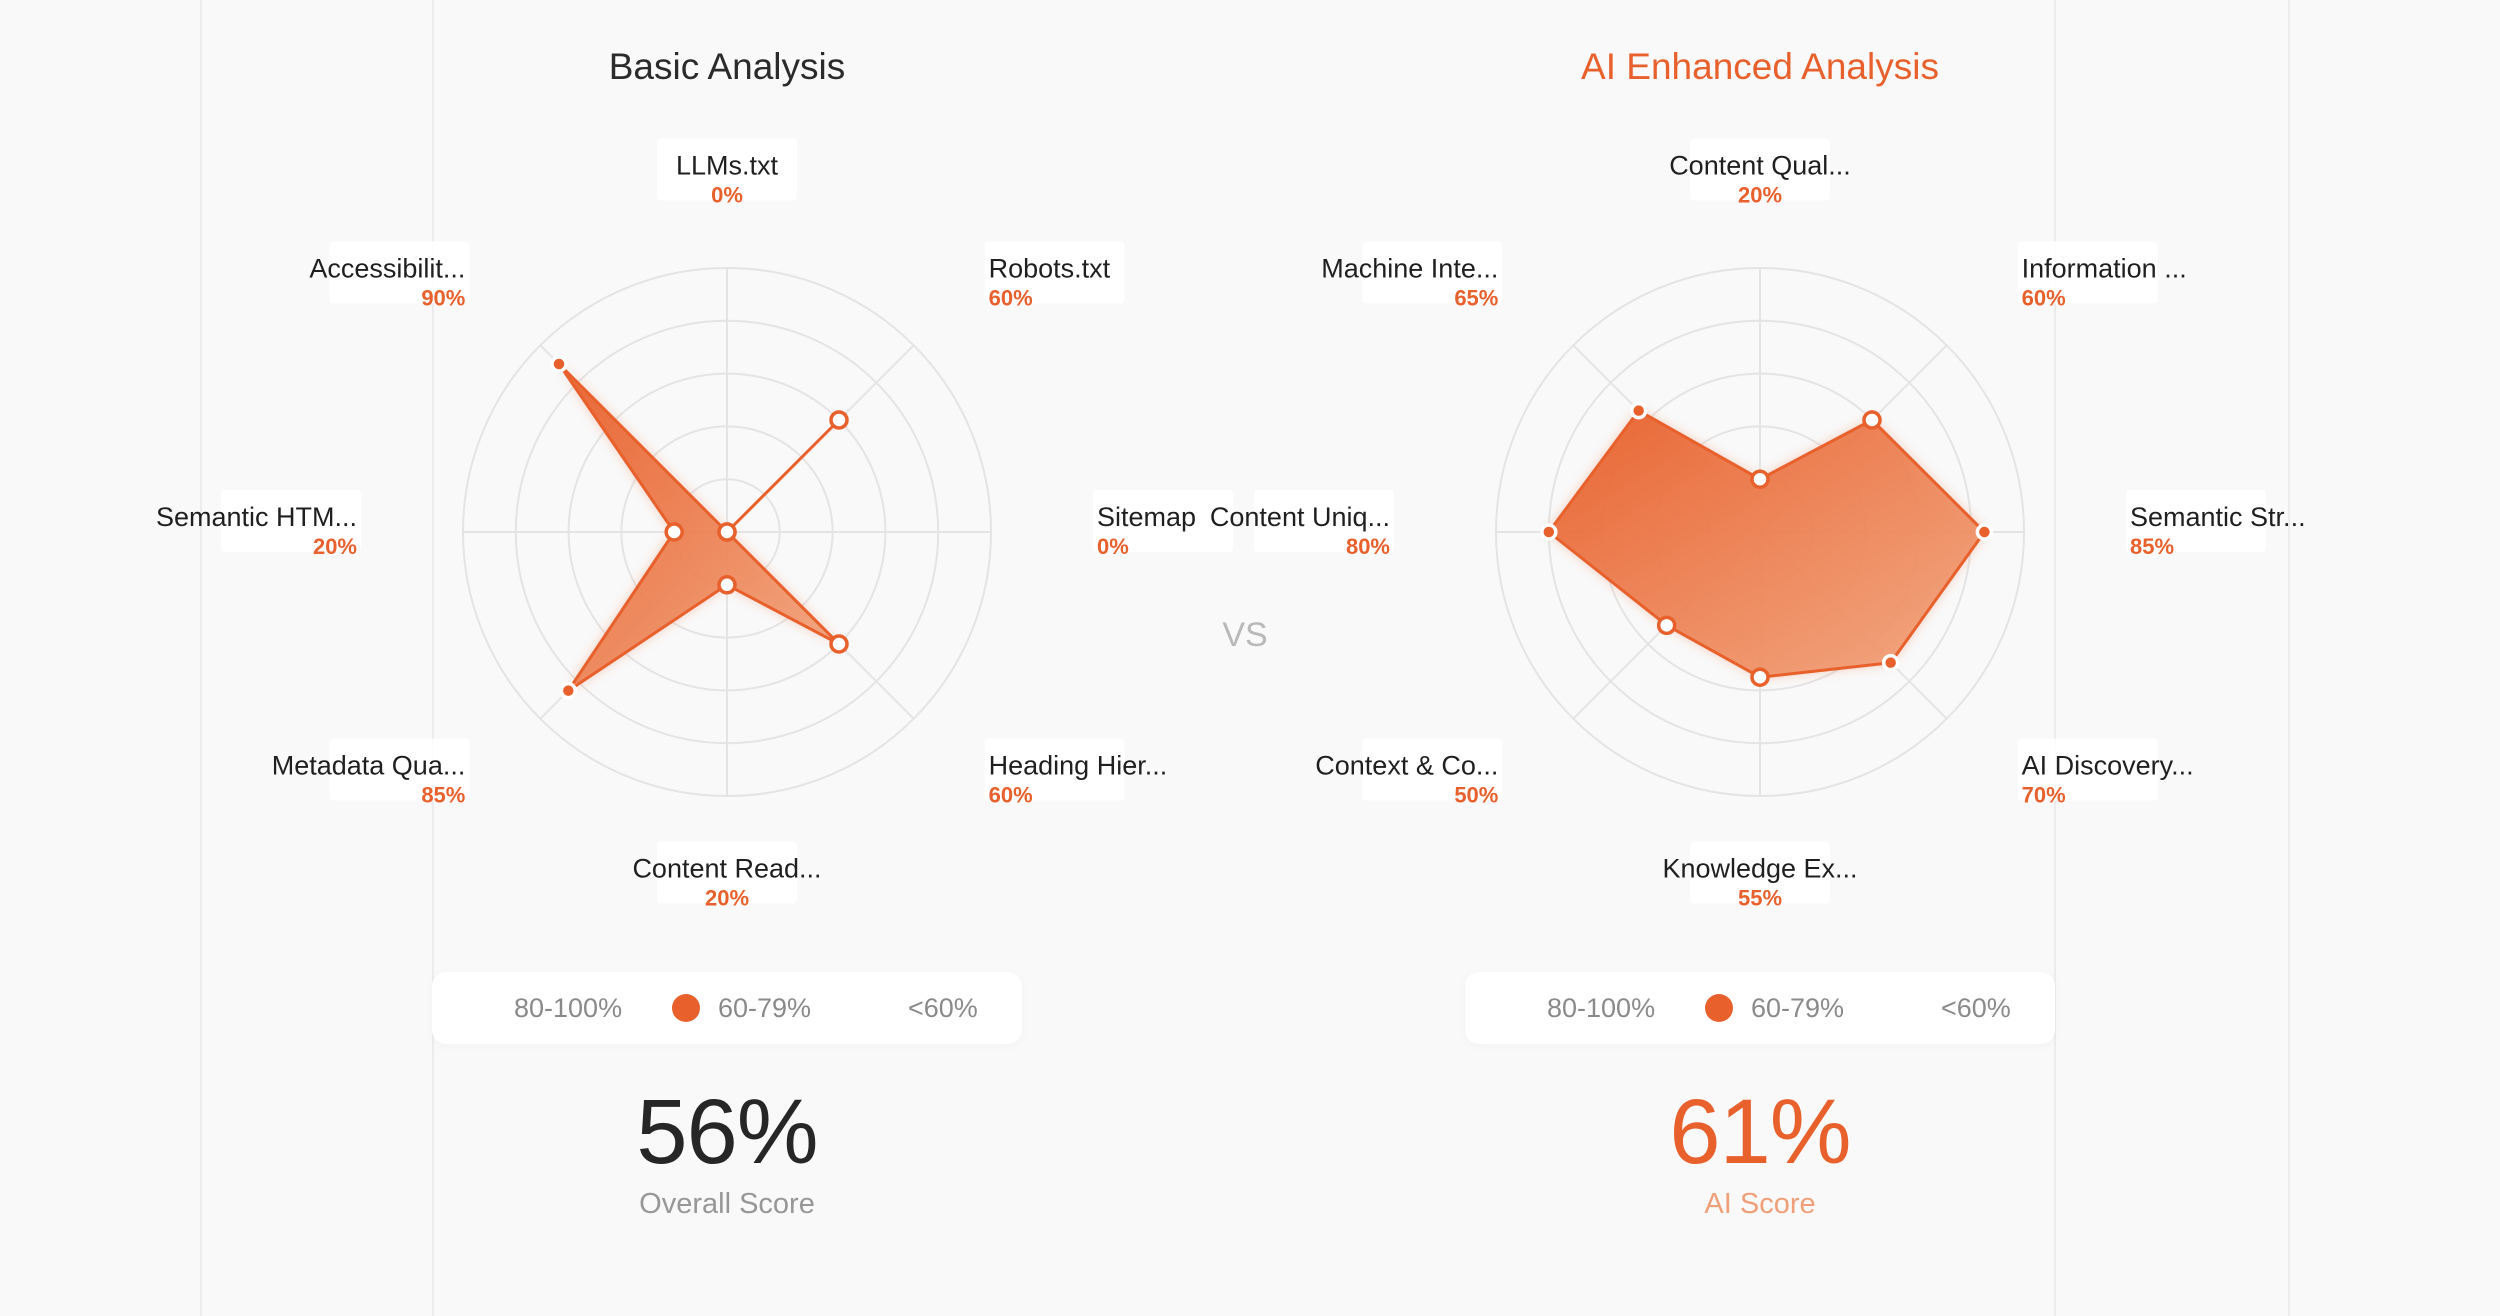 The image size is (2500, 1316). I want to click on radar-axis-label: Semantic HTM...20%, so click(258, 524).